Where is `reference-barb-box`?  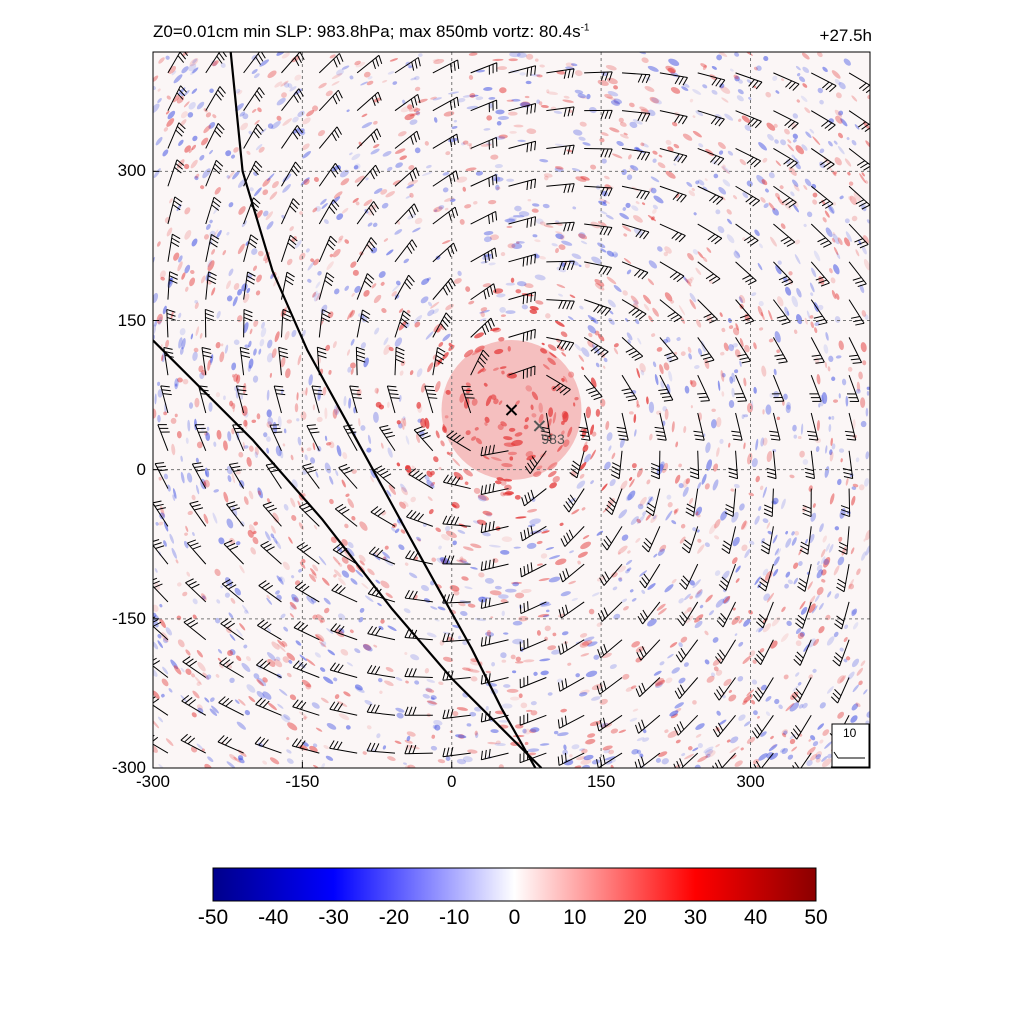
reference-barb-box is located at coordinates (850, 745).